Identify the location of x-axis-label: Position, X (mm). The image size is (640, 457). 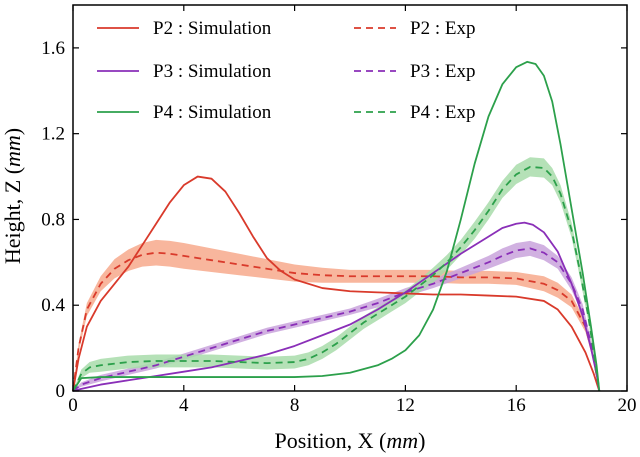
(350, 440).